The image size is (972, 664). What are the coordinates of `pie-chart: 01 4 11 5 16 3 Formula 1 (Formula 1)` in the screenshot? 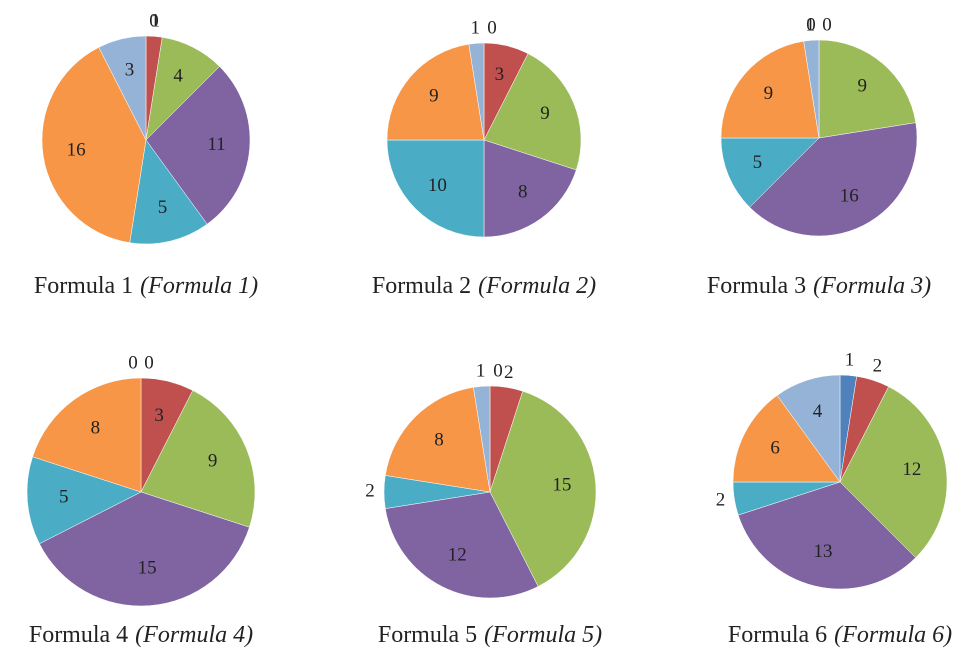 It's located at (146, 154).